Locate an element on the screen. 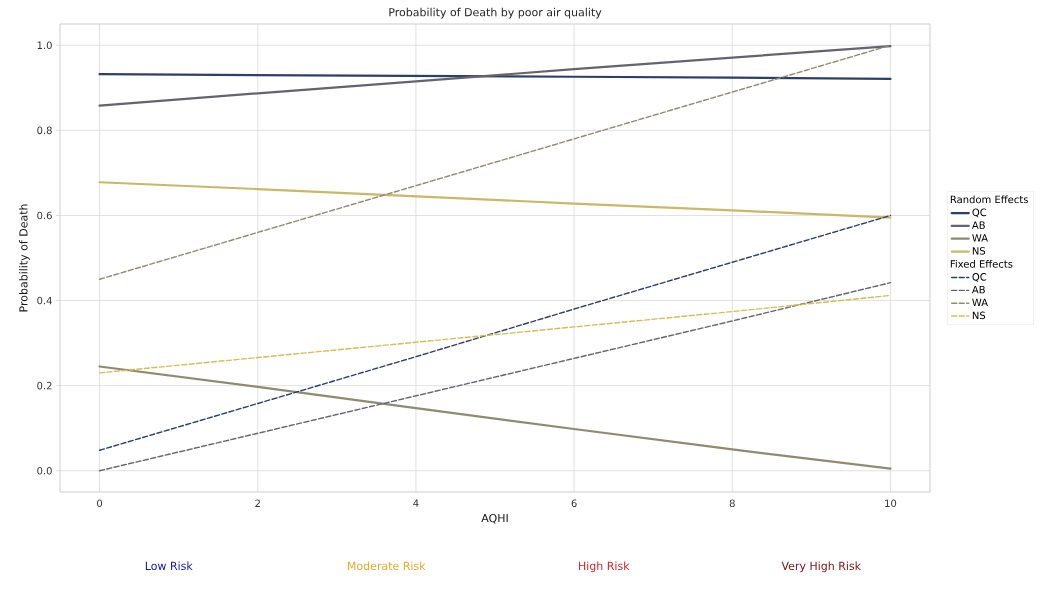 This screenshot has height=597, width=1045. x-tick-label: 10 is located at coordinates (891, 503).